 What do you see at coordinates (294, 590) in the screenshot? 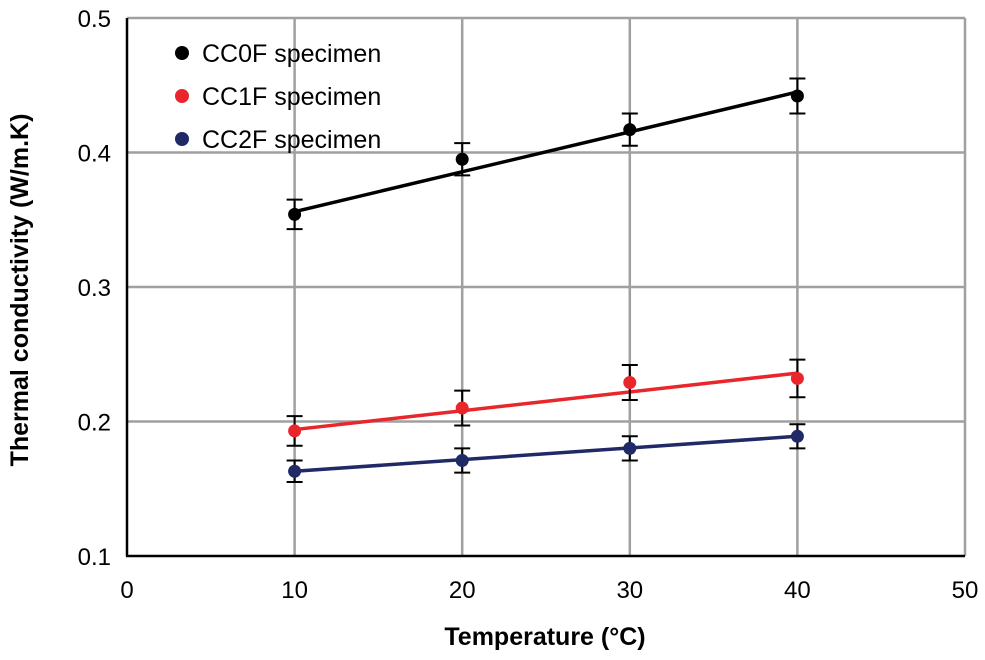
I see `x-tick-label: 10` at bounding box center [294, 590].